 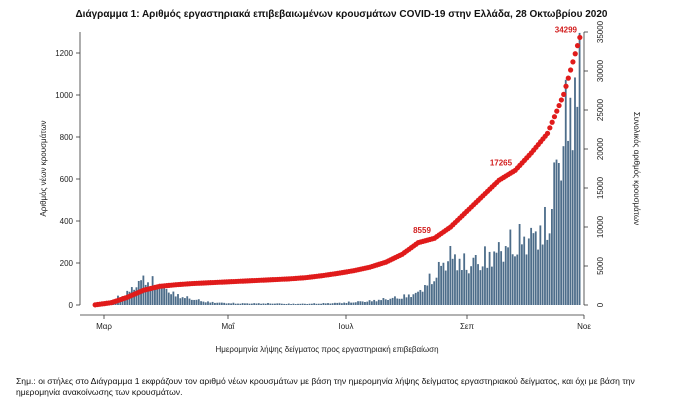 I want to click on x-tick-label: Μαρ, so click(x=104, y=326).